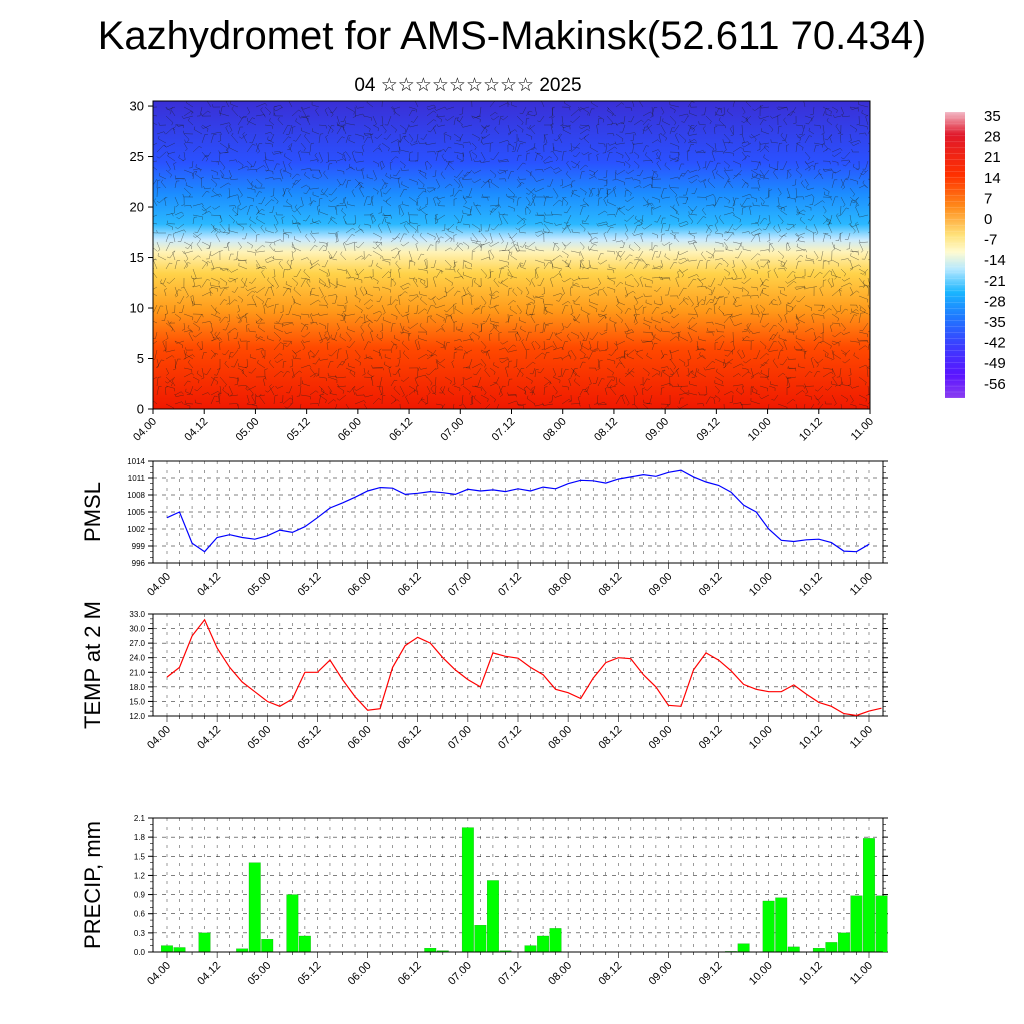 The height and width of the screenshot is (1024, 1024). What do you see at coordinates (140, 933) in the screenshot?
I see `y-tick-label: 0.3` at bounding box center [140, 933].